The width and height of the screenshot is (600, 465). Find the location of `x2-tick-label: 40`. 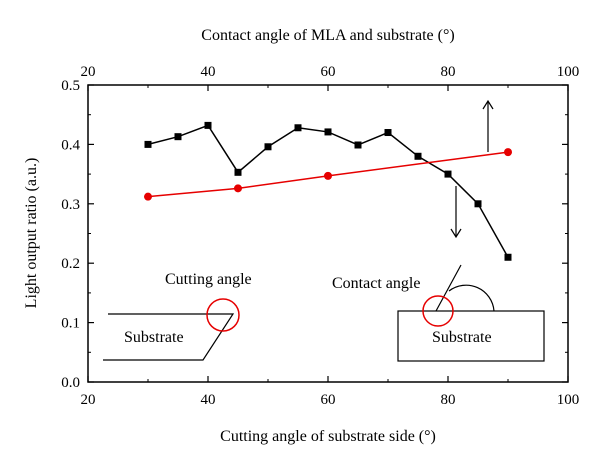

x2-tick-label: 40 is located at coordinates (208, 72).